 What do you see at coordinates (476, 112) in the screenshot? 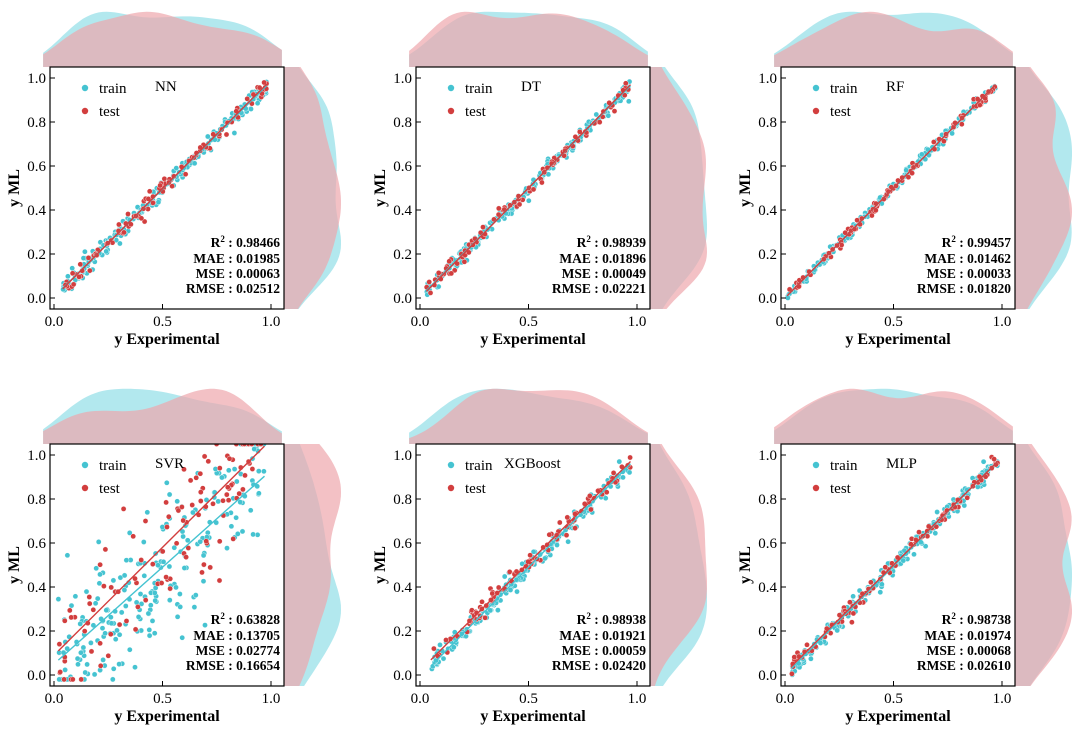
I see `legend-test-label: test` at bounding box center [476, 112].